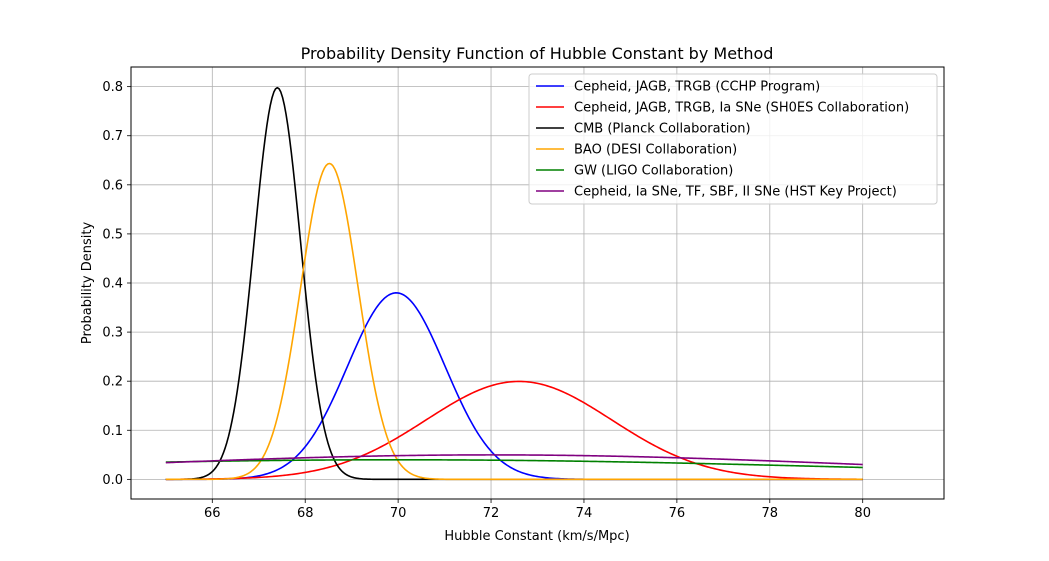  I want to click on x-tick-label: 76, so click(677, 513).